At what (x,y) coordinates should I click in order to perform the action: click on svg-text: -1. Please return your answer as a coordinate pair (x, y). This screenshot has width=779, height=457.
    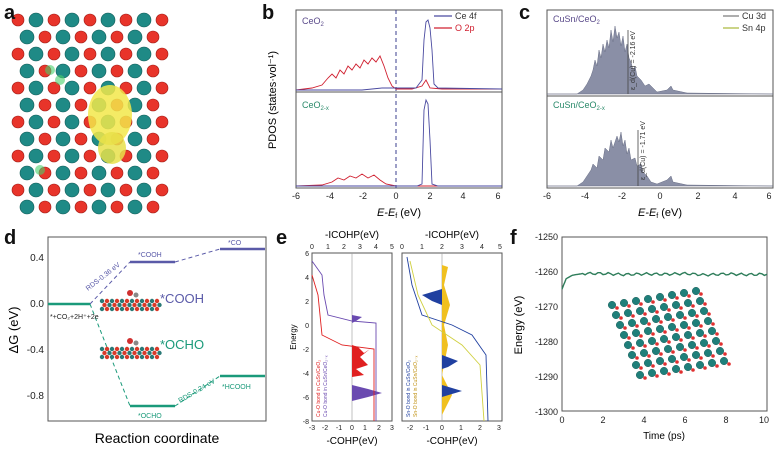
    Looking at the image, I should click on (339, 428).